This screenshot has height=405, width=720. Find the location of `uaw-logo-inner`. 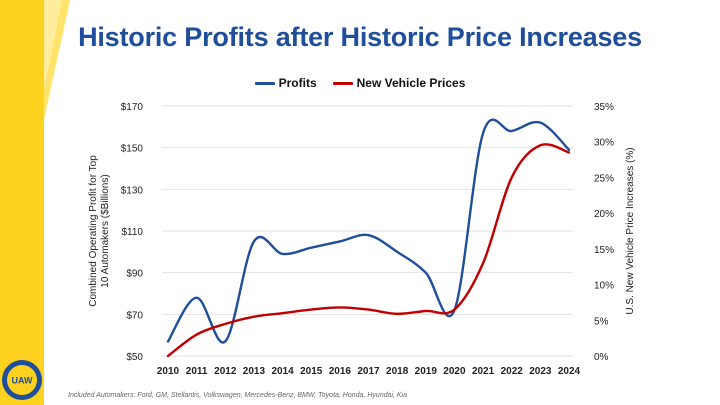

uaw-logo-inner is located at coordinates (22, 380).